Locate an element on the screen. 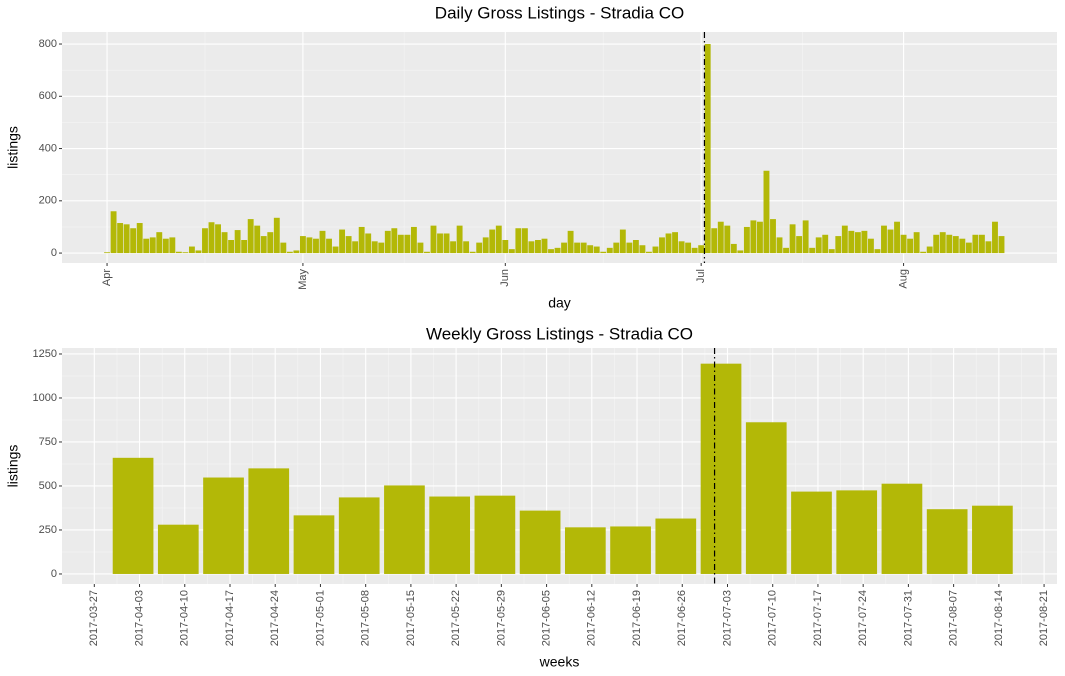  y-axis-title: listings is located at coordinates (13, 147).